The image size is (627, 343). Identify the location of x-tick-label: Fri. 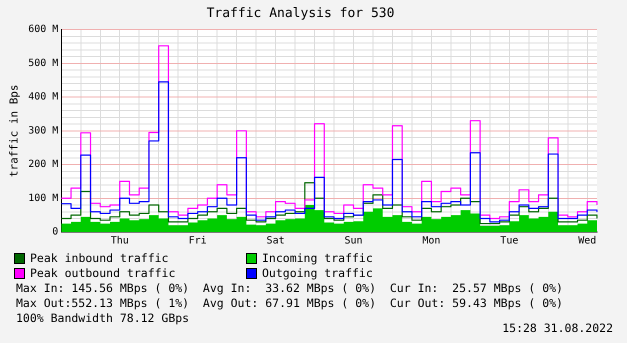
(197, 241).